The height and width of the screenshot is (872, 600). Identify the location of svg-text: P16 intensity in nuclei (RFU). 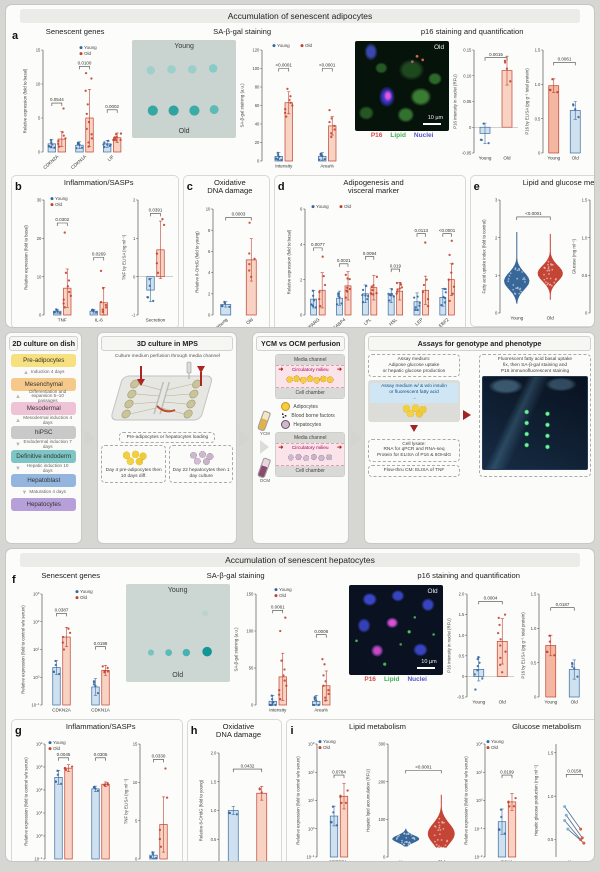
(448, 644).